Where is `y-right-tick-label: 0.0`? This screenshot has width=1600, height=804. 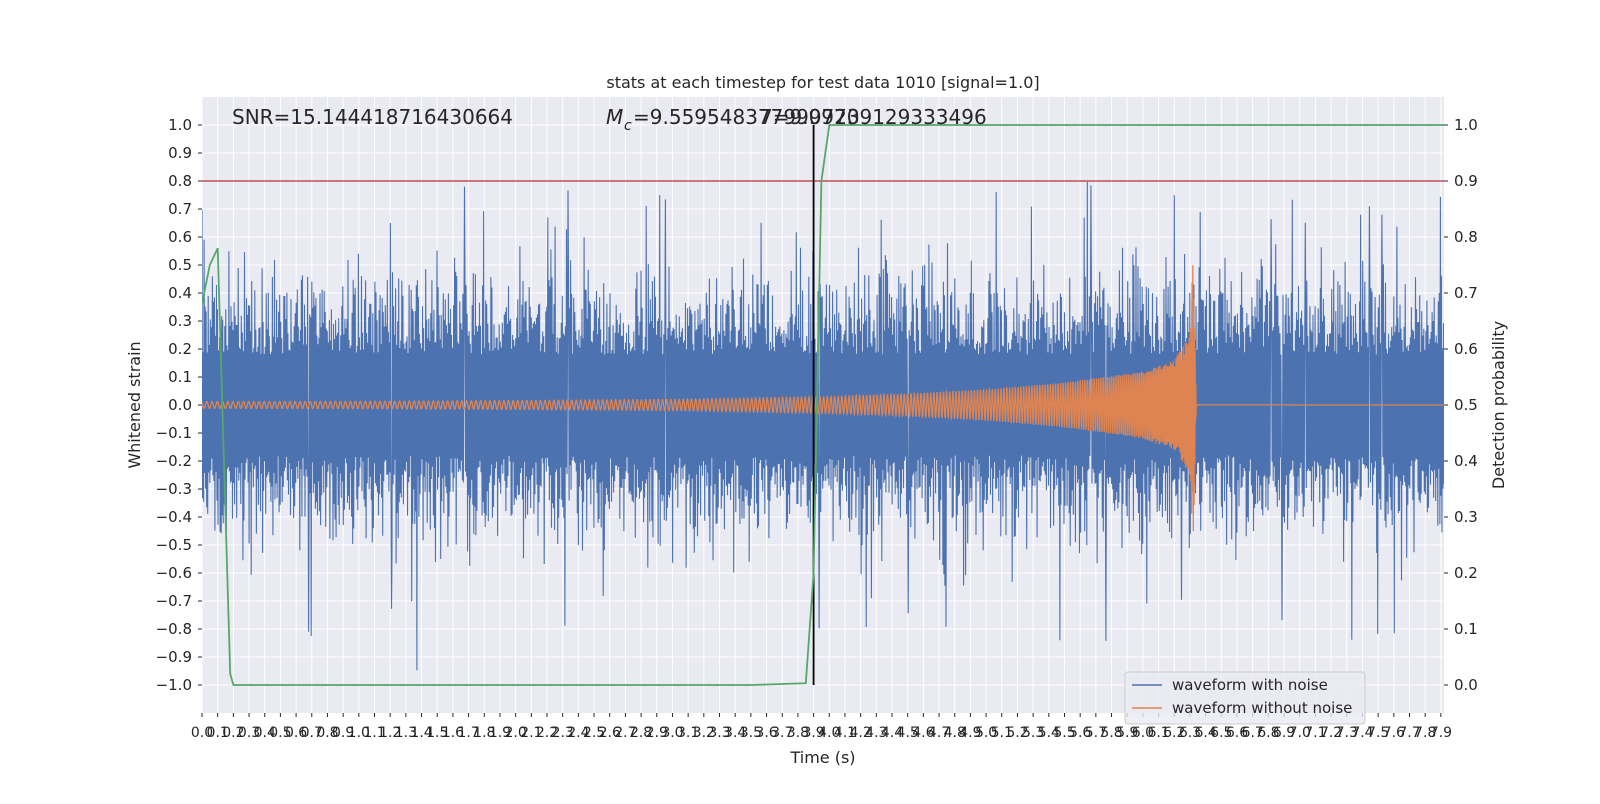
y-right-tick-label: 0.0 is located at coordinates (1466, 685).